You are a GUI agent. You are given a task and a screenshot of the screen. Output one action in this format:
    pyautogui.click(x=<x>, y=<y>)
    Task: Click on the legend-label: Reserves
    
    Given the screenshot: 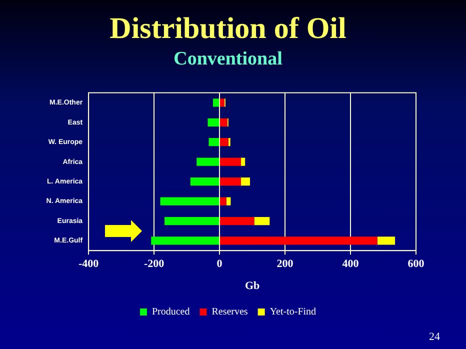 What is the action you would take?
    pyautogui.click(x=230, y=312)
    